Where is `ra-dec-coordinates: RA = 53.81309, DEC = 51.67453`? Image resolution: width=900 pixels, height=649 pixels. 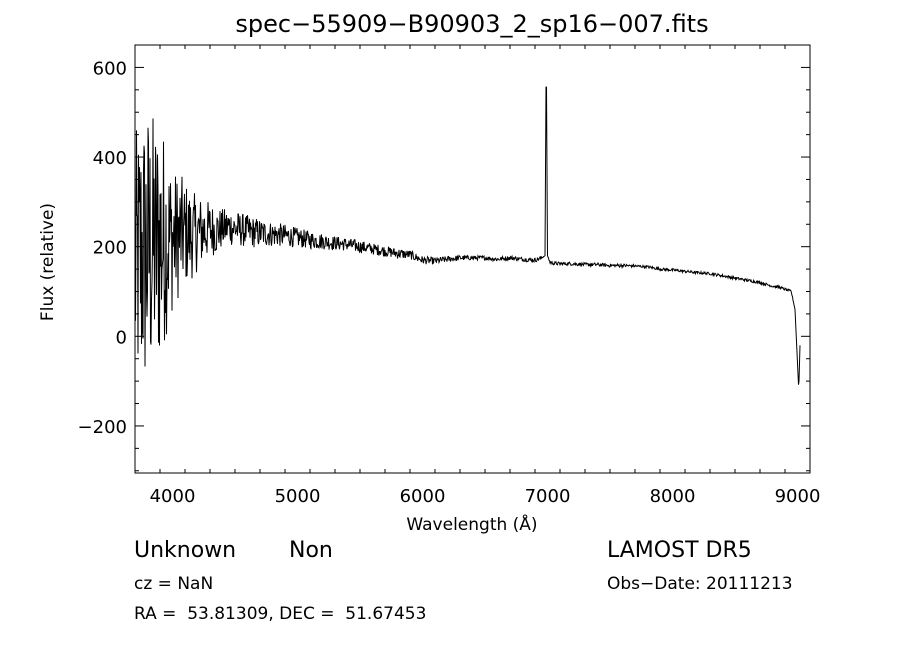
ra-dec-coordinates: RA = 53.81309, DEC = 51.67453 is located at coordinates (280, 614).